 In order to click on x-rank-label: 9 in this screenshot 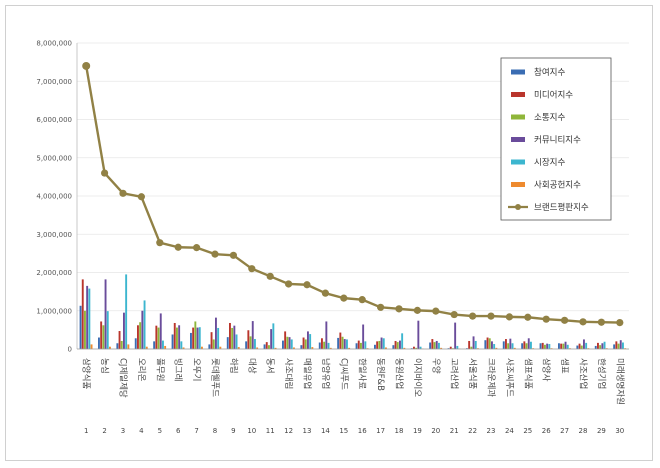, I will do `click(233, 431)`.